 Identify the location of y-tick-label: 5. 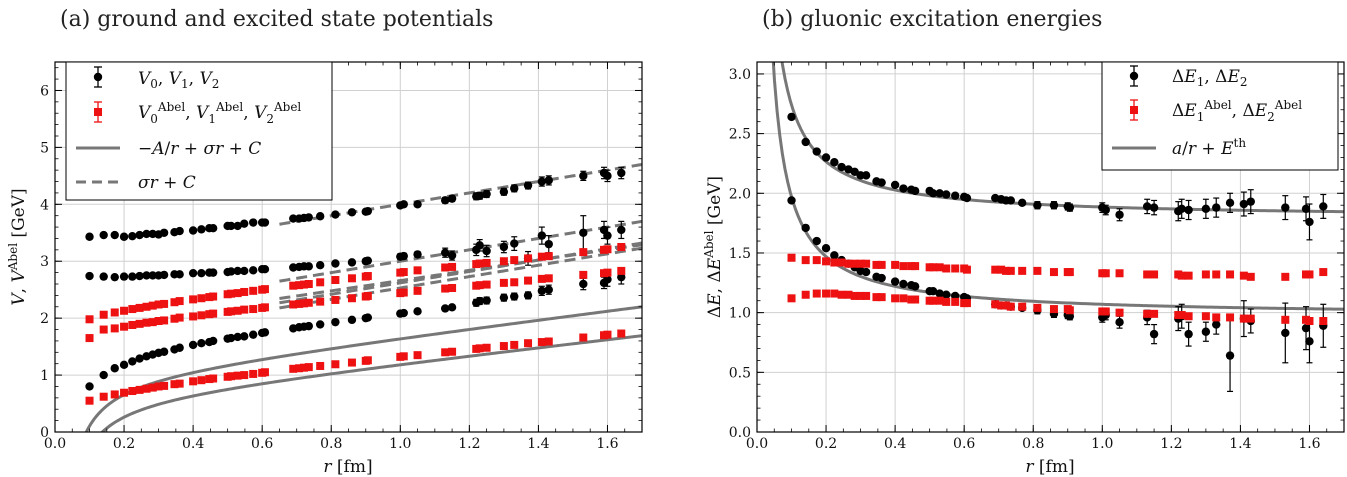
(44, 148).